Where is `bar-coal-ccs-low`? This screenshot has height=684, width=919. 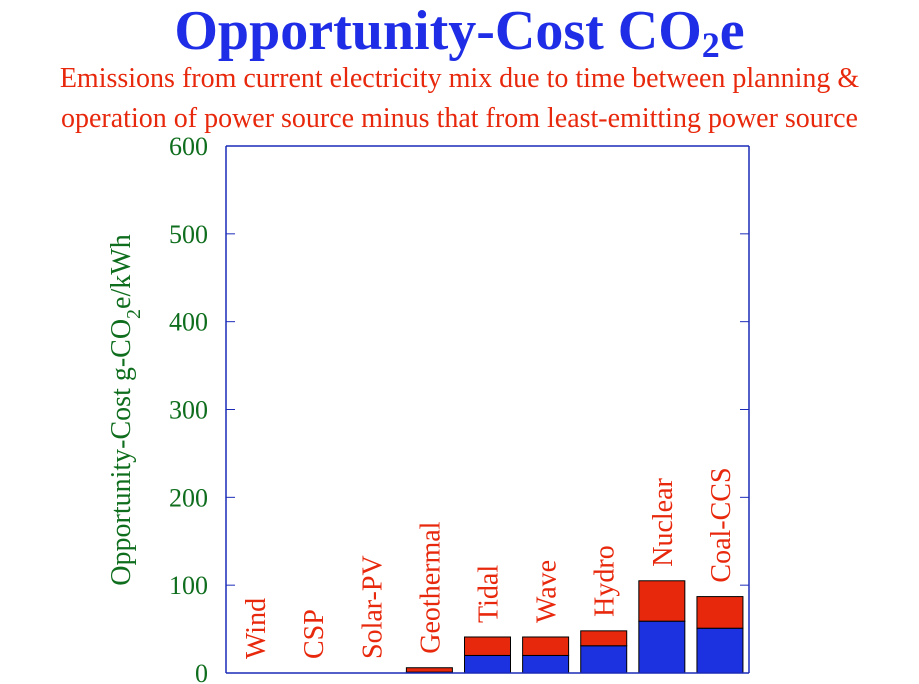 bar-coal-ccs-low is located at coordinates (720, 650).